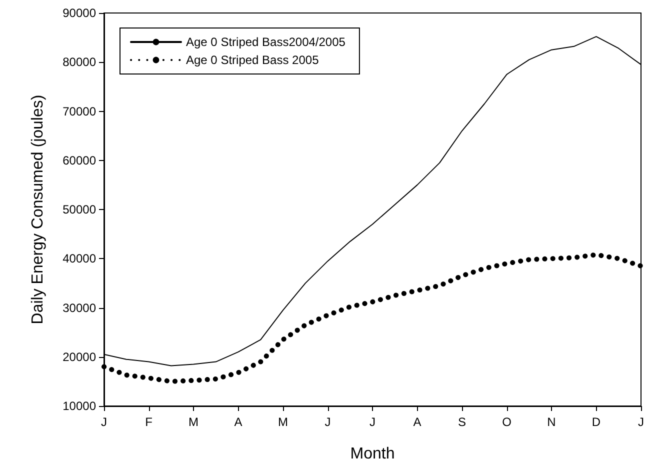  I want to click on x-tick-label: S, so click(462, 422).